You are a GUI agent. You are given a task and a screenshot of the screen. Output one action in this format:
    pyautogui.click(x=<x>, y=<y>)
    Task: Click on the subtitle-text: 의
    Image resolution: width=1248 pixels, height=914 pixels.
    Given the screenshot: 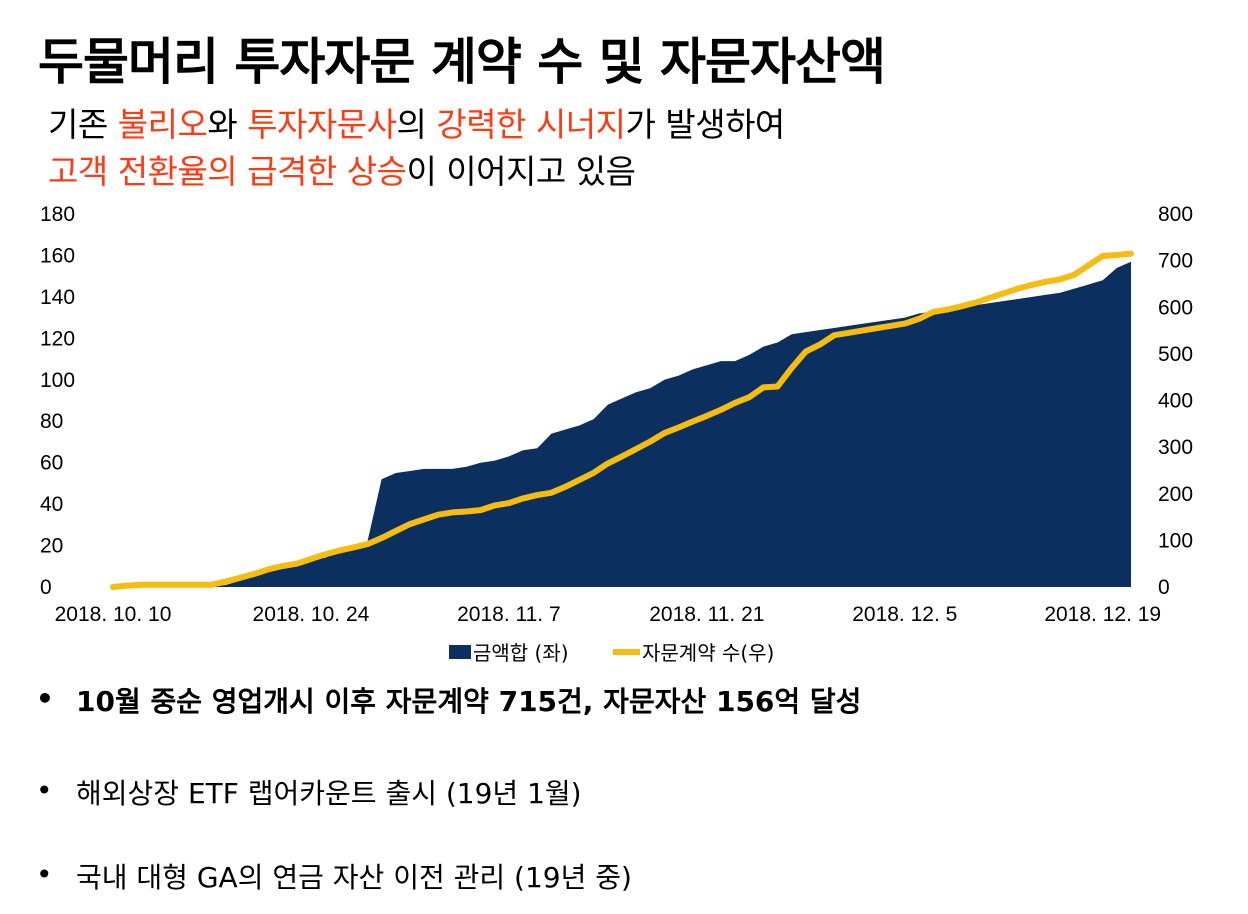 What is the action you would take?
    pyautogui.click(x=416, y=124)
    